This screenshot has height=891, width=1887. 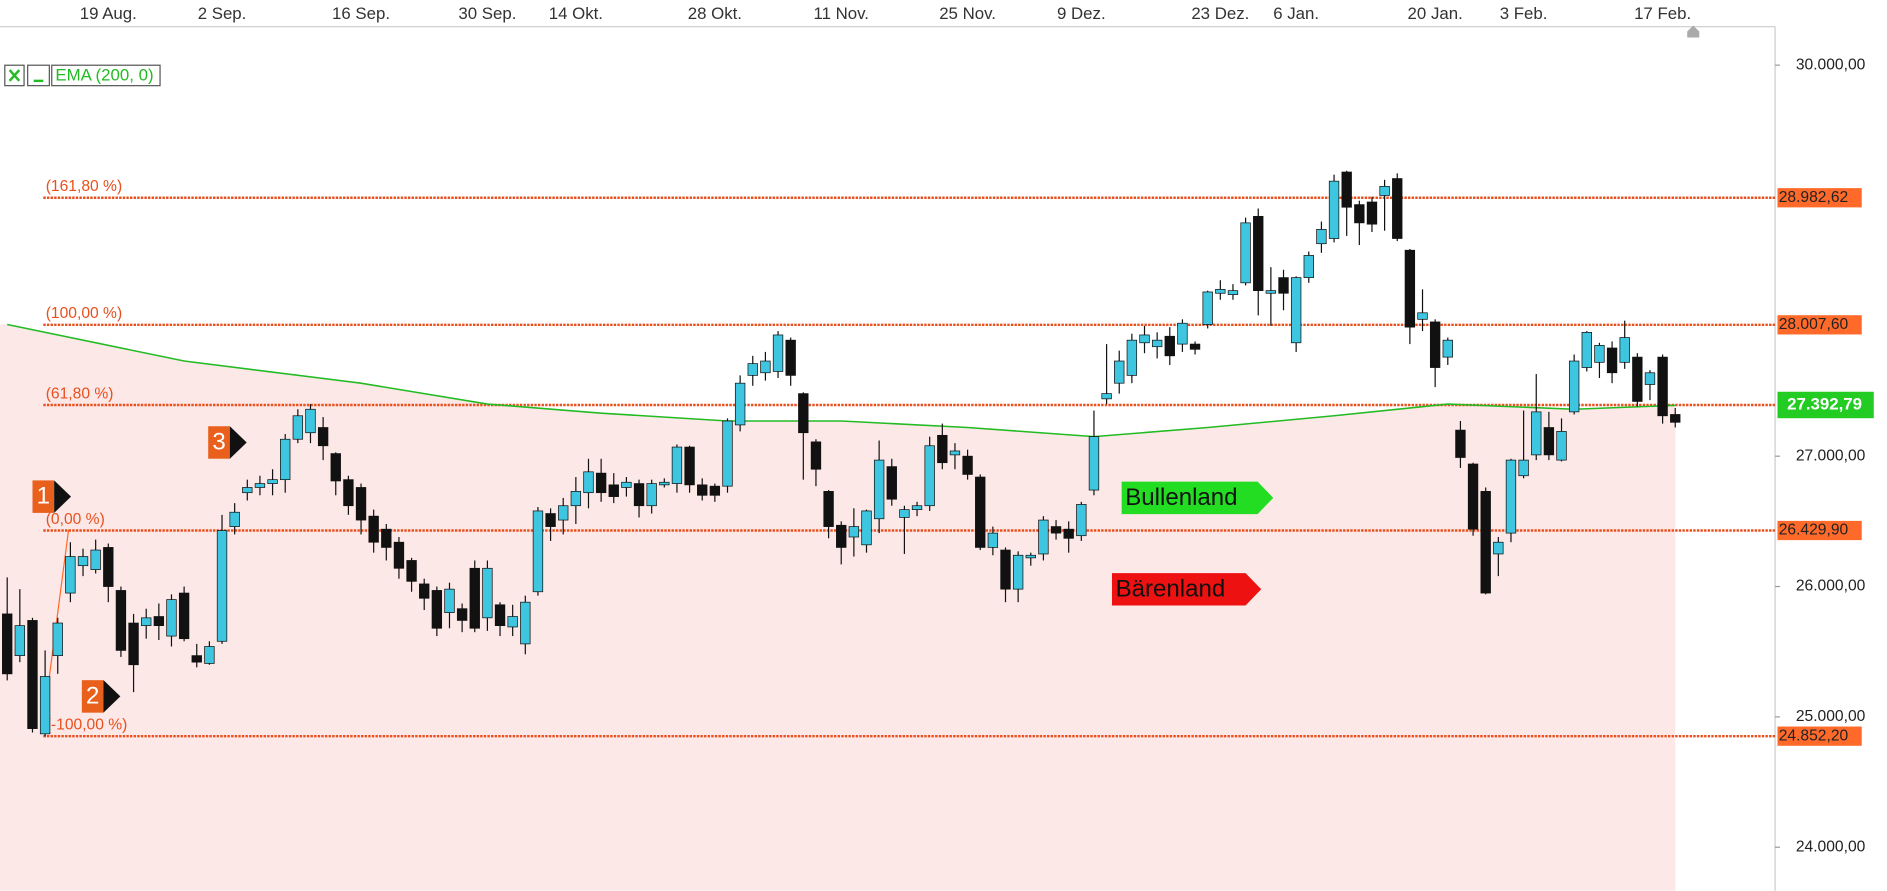 What do you see at coordinates (38, 75) in the screenshot?
I see `legend-hide-button` at bounding box center [38, 75].